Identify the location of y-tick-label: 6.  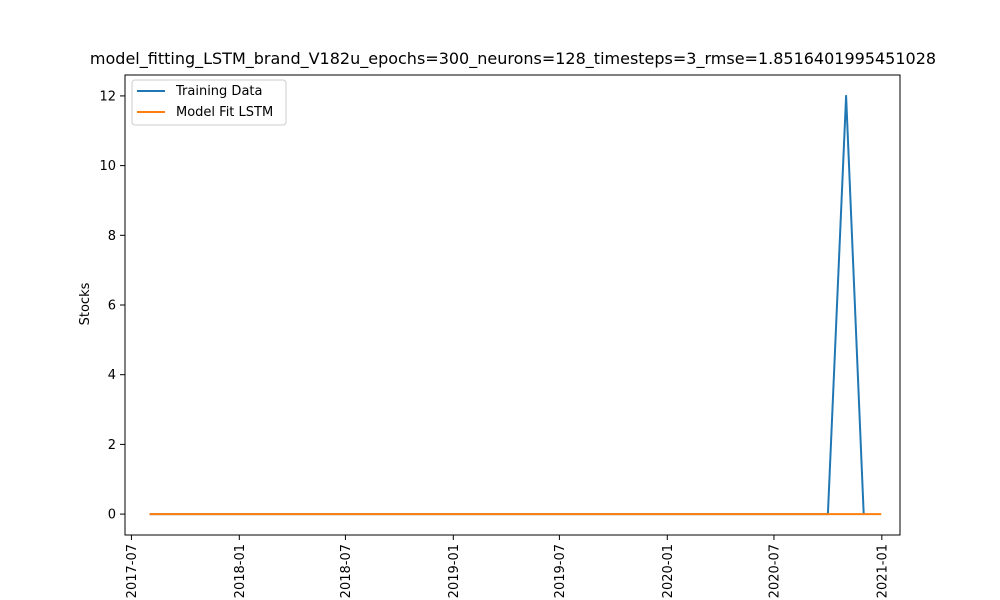
(112, 306).